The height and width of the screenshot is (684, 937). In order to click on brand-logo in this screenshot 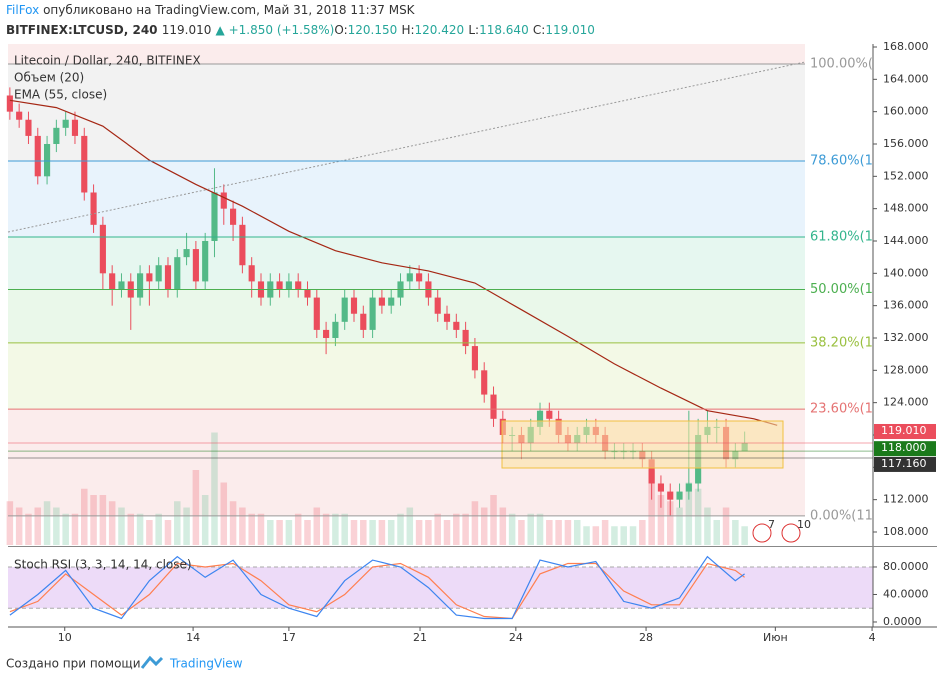, I will do `click(152, 662)`.